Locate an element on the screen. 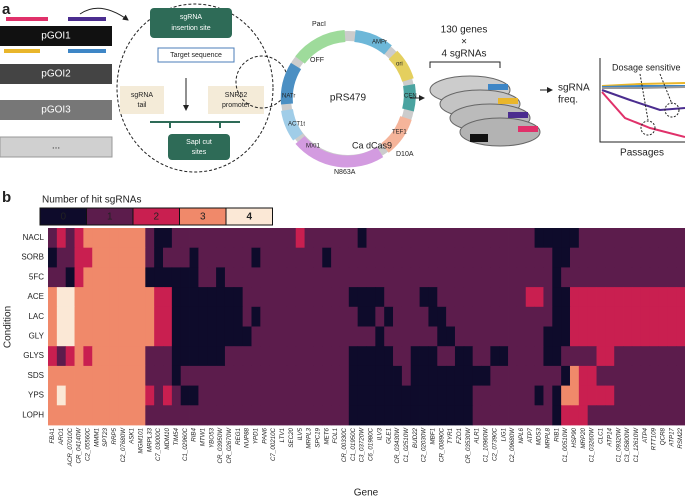  column-label: PAN6 is located at coordinates (264, 435).